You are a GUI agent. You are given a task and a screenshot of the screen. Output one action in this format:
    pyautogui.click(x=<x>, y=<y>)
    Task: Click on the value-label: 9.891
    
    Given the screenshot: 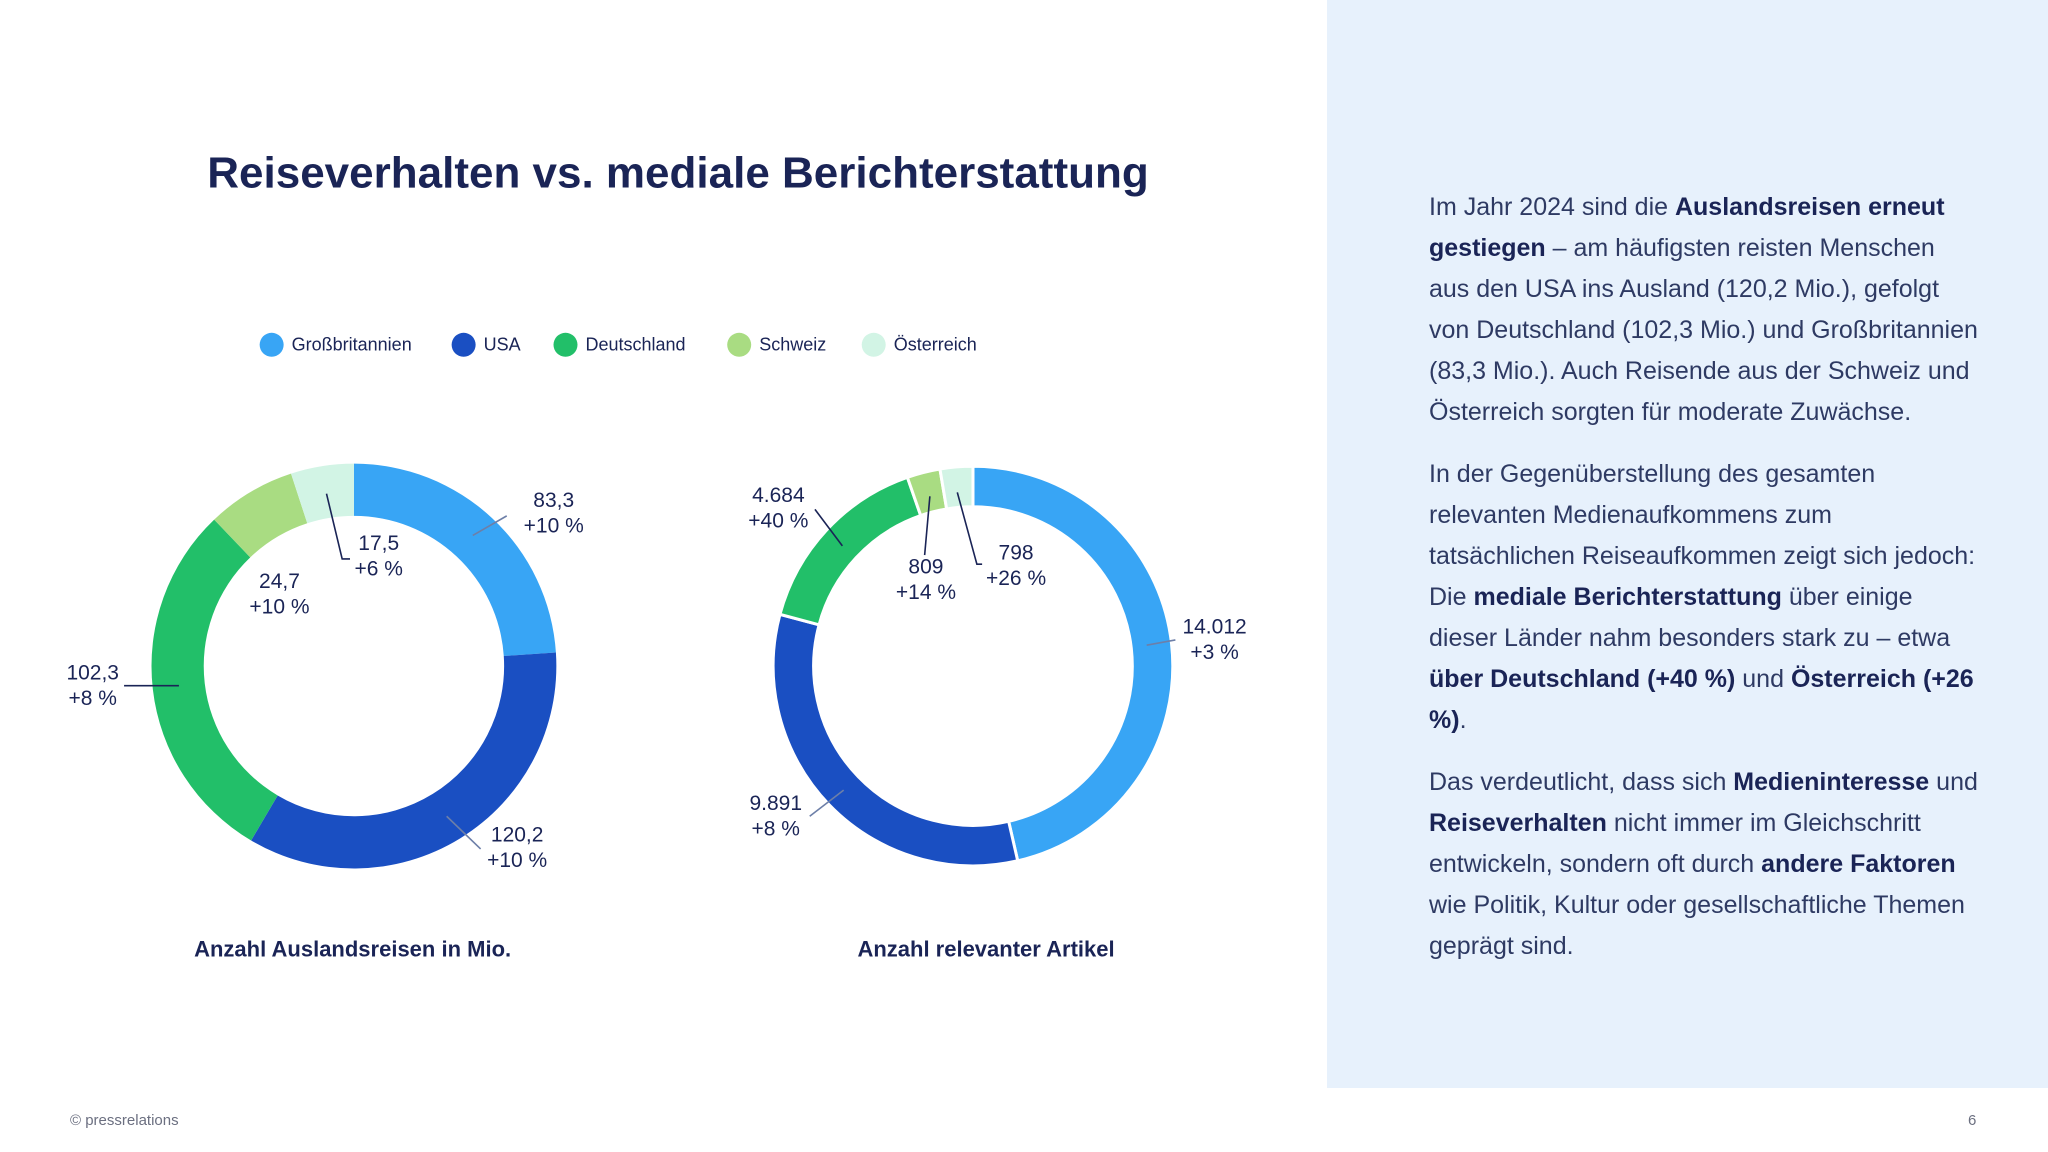 What is the action you would take?
    pyautogui.click(x=775, y=803)
    